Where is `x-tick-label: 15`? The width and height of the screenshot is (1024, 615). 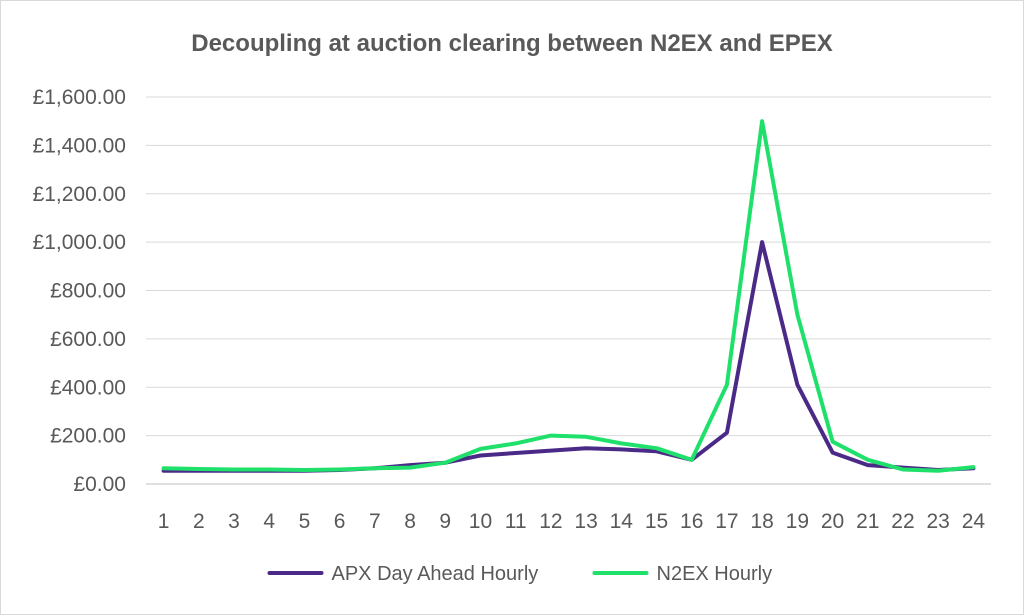
x-tick-label: 15 is located at coordinates (656, 521).